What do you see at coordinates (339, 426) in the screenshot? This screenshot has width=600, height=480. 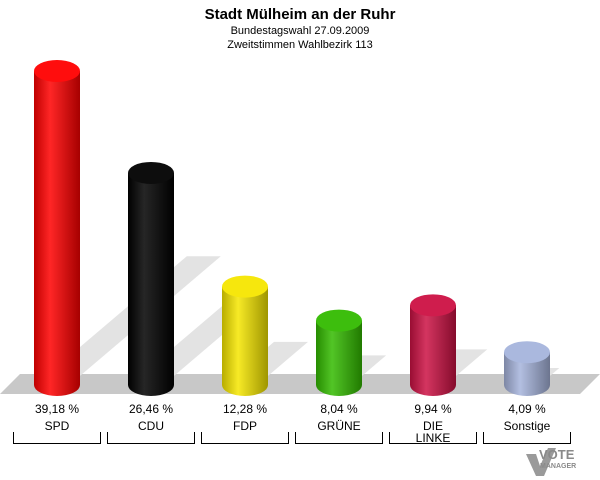 I see `category-label: GRÜNE` at bounding box center [339, 426].